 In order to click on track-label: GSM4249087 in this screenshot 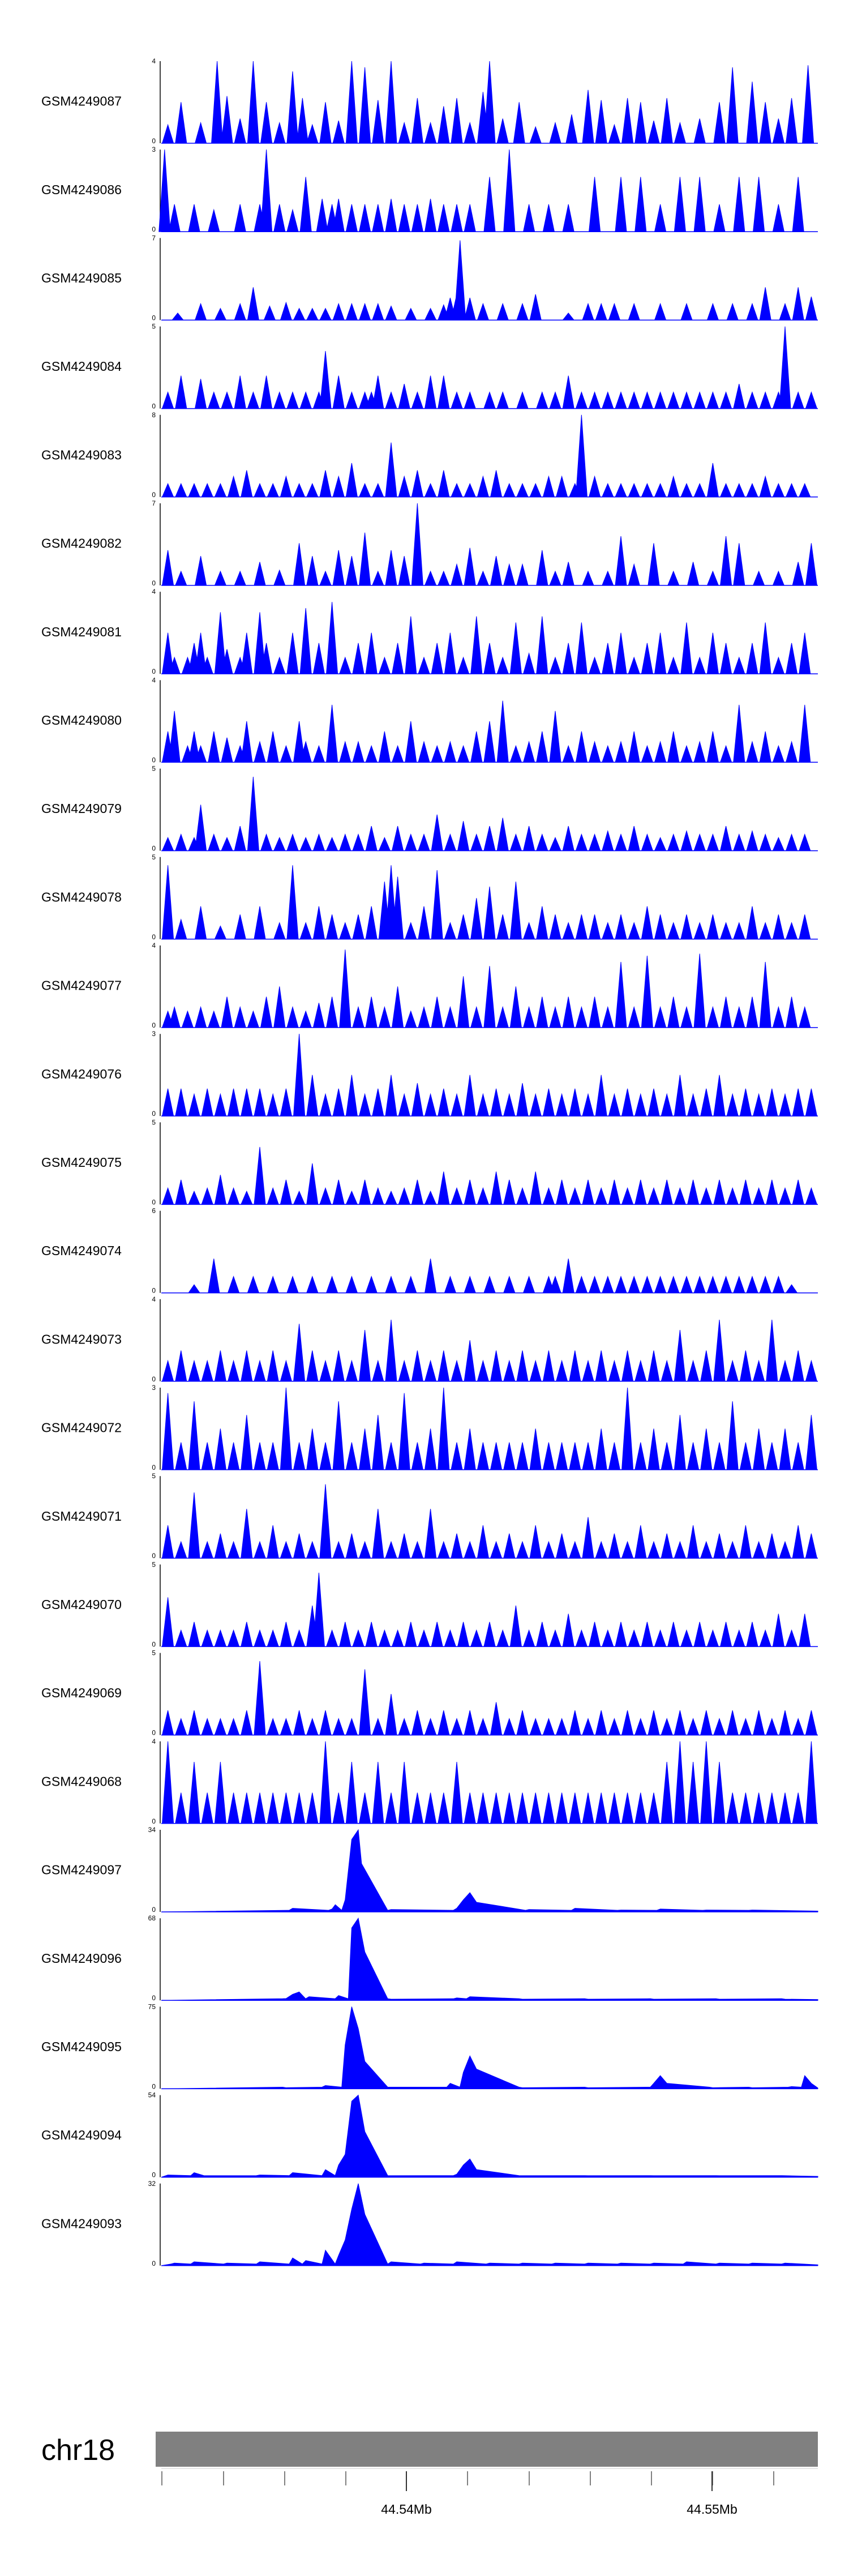, I will do `click(81, 101)`.